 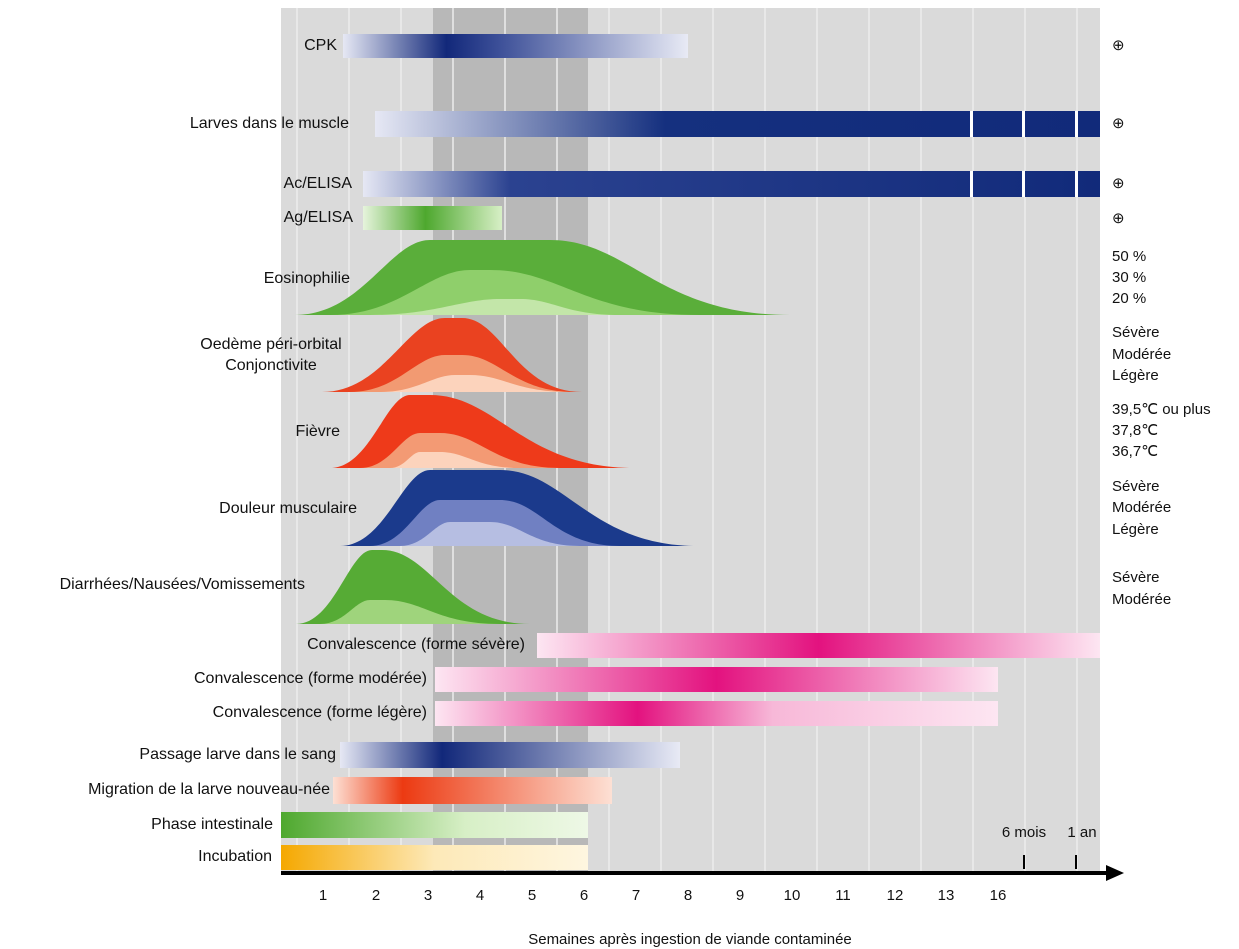 What do you see at coordinates (270, 344) in the screenshot?
I see `row-label: Oedème péri-orbital` at bounding box center [270, 344].